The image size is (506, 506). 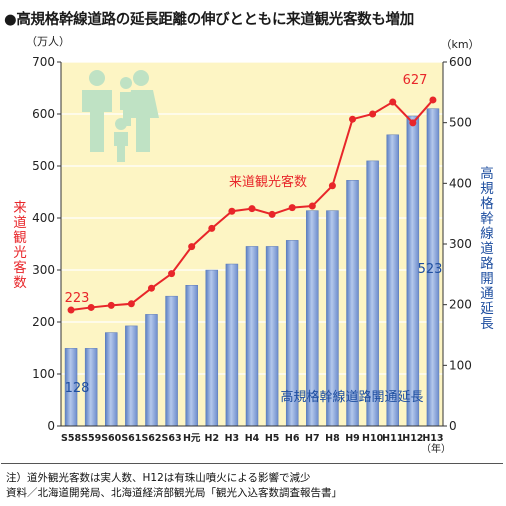 What do you see at coordinates (212, 438) in the screenshot?
I see `x-tick-label: H2` at bounding box center [212, 438].